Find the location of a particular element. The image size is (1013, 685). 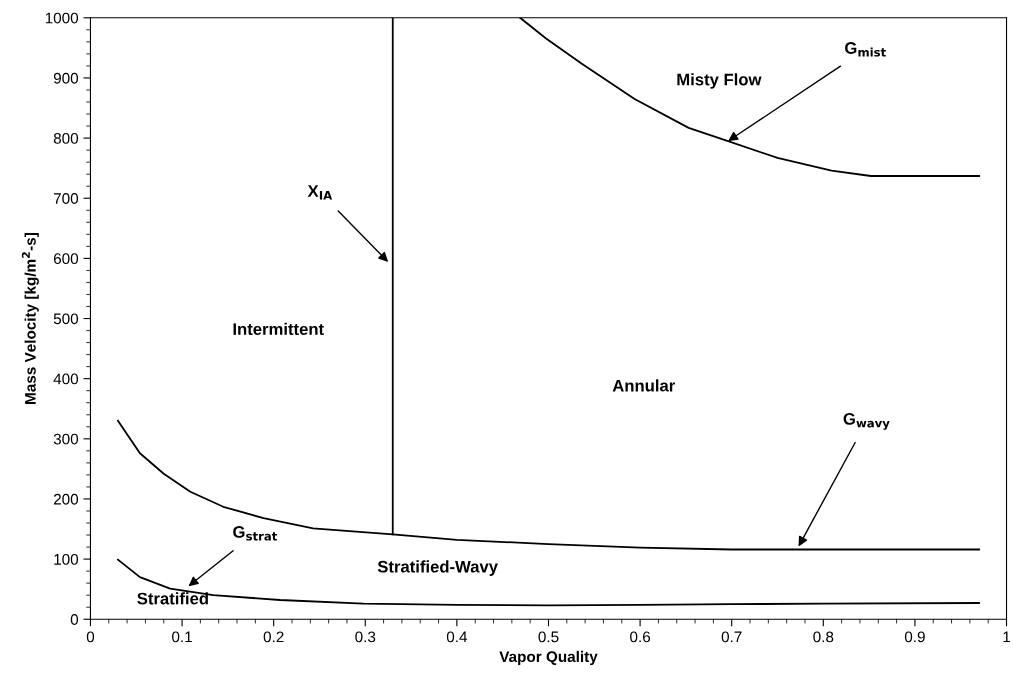

y-tick-label: 700 is located at coordinates (66, 198).